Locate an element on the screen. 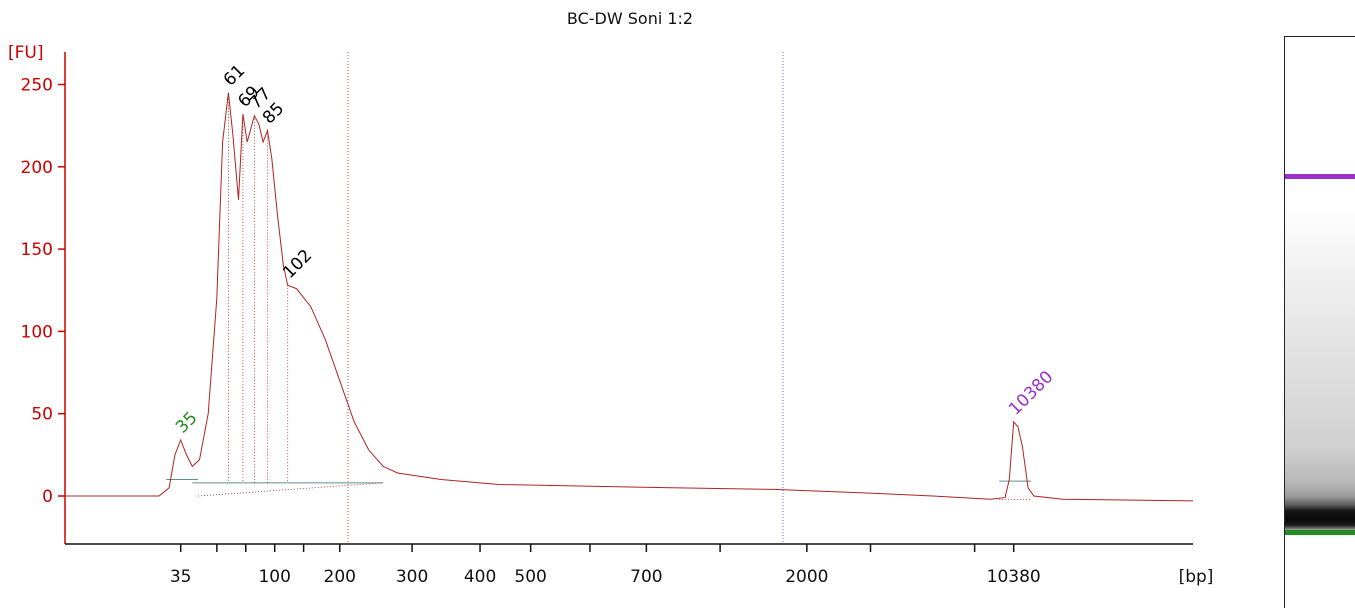  gel-lane-smear is located at coordinates (1320, 322).